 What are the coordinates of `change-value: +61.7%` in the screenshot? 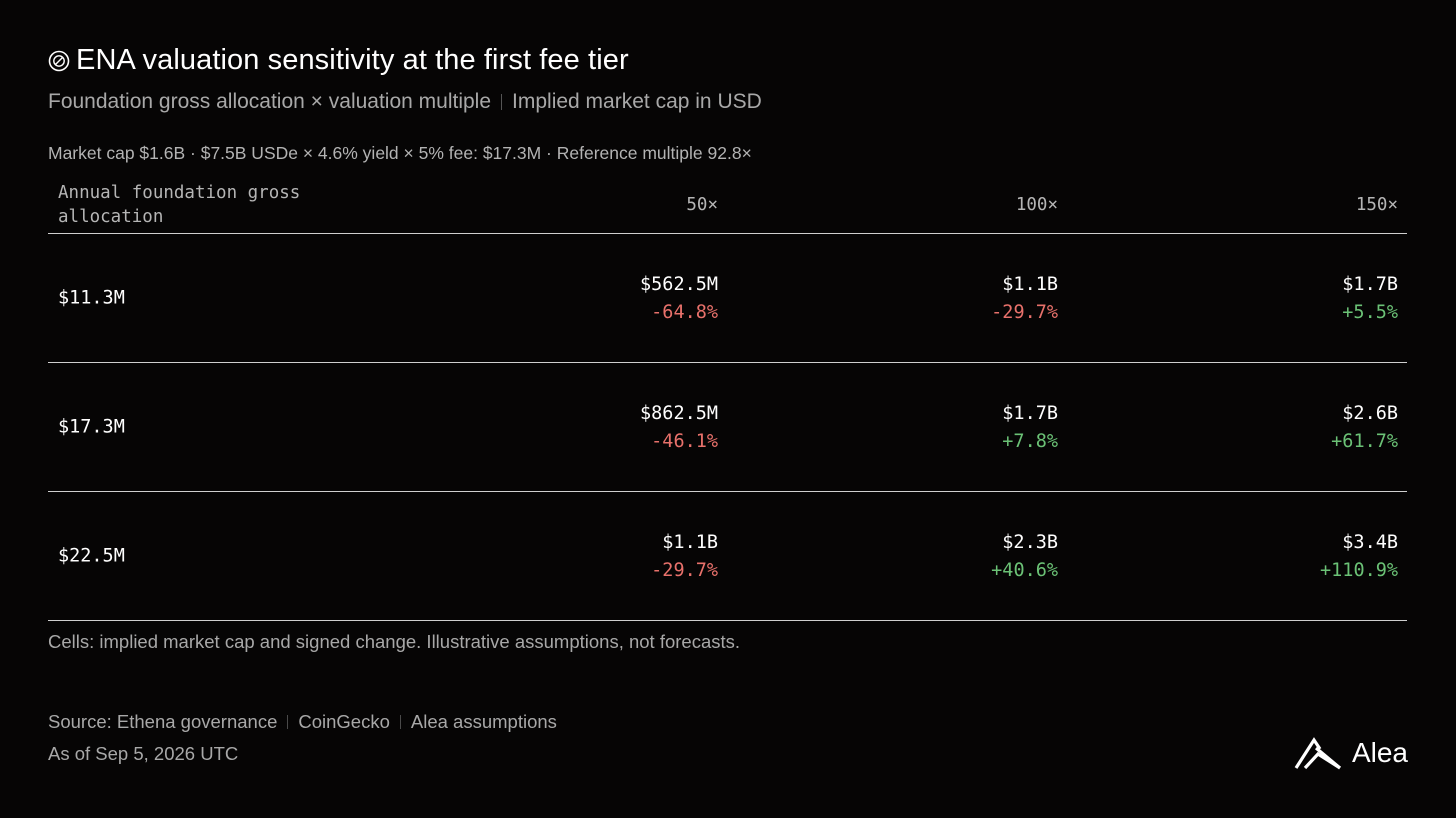 It's located at (1364, 441).